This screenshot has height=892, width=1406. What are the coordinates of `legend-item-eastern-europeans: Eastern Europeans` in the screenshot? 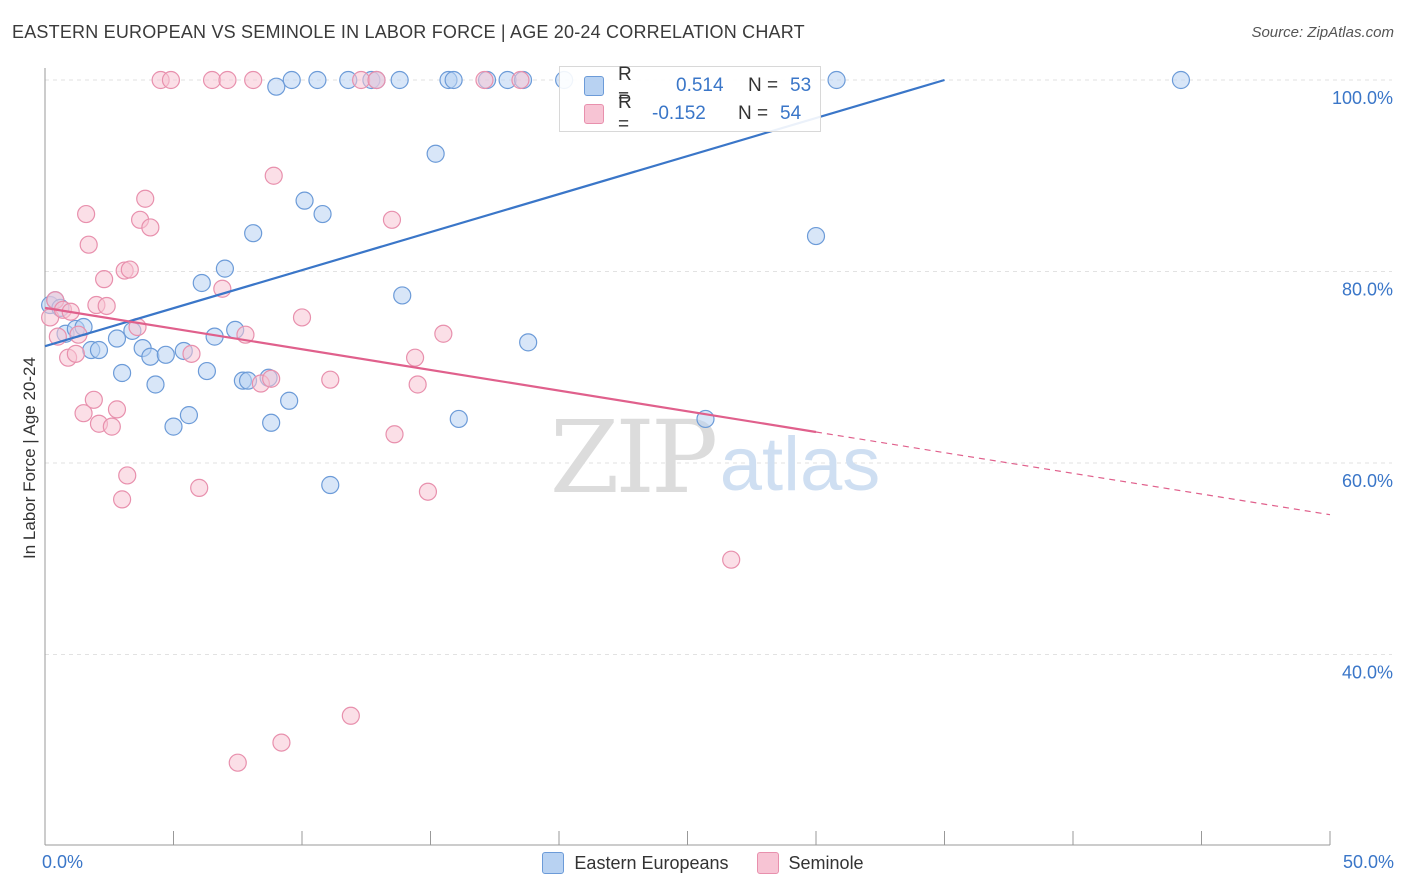 It's located at (635, 863).